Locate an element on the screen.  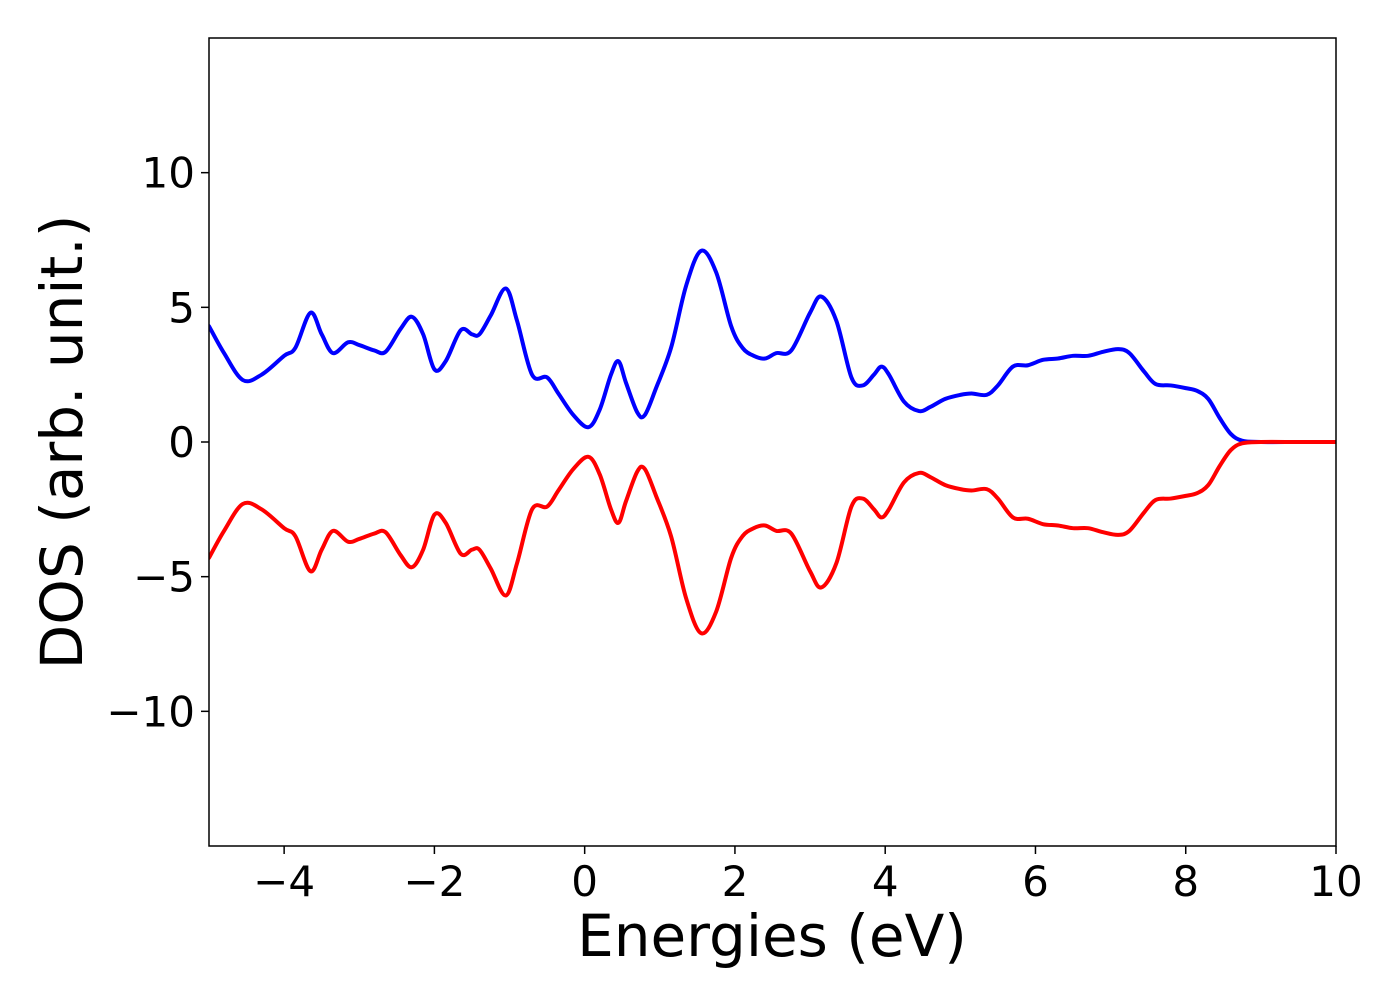
y-tick-label: −5 is located at coordinates (164, 577).